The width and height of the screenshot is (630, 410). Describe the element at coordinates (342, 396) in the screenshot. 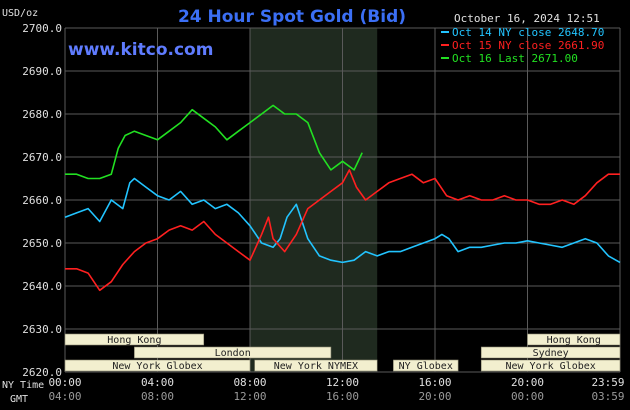

I see `gmt-tick-label: 16:00` at that location.